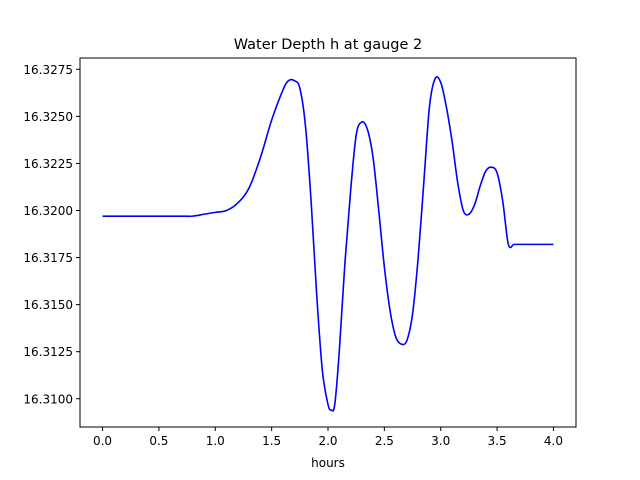 This screenshot has width=640, height=480. What do you see at coordinates (271, 441) in the screenshot?
I see `x-tick-label: 1.5` at bounding box center [271, 441].